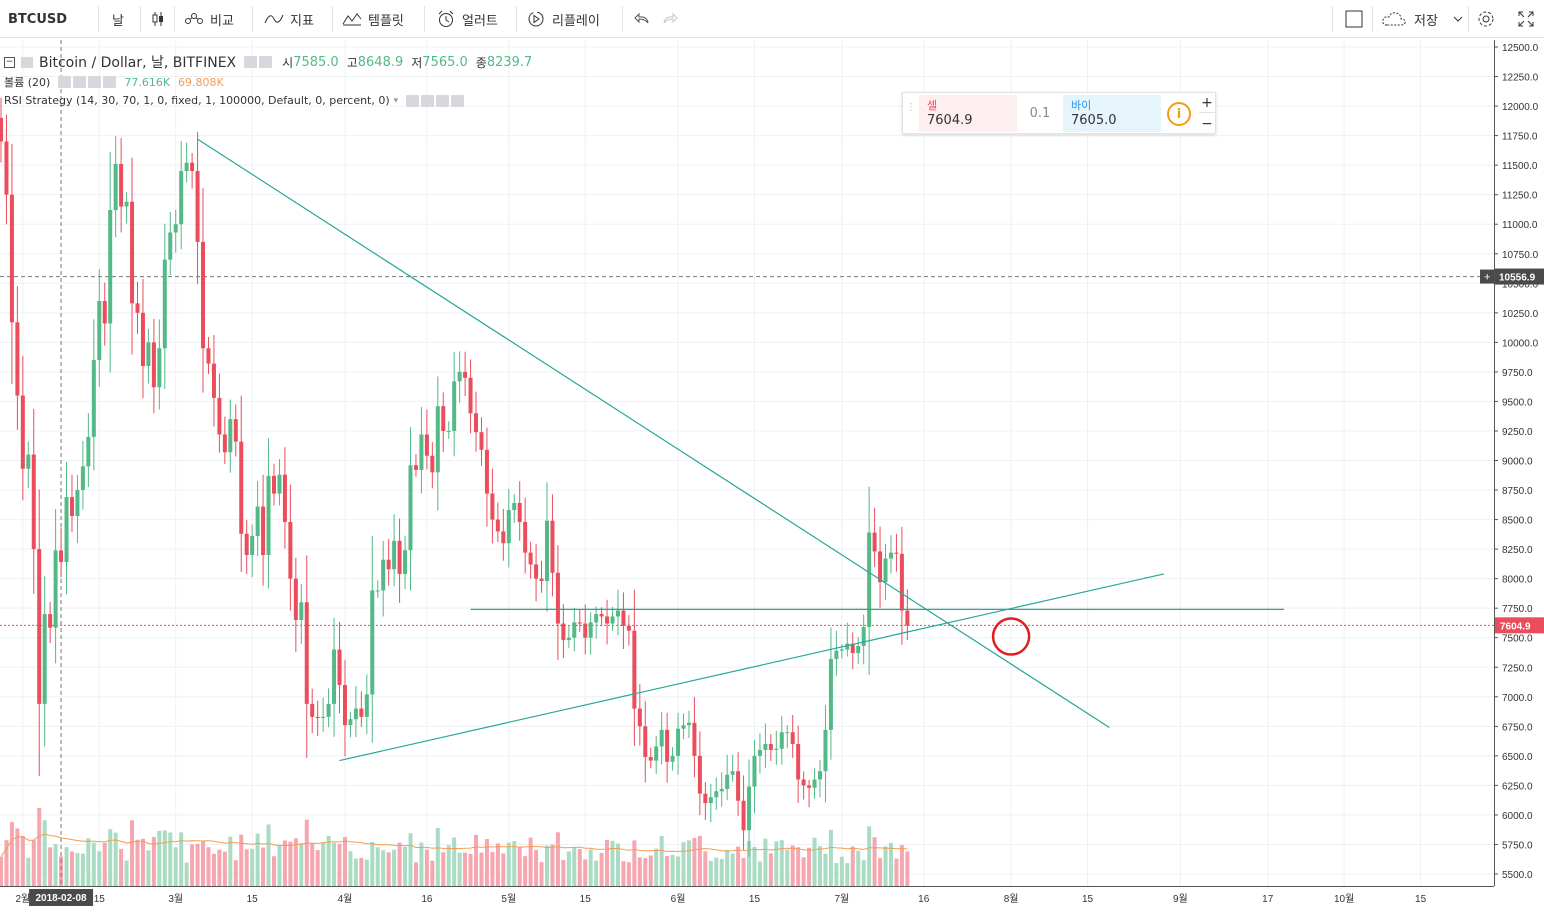 The width and height of the screenshot is (1544, 914). What do you see at coordinates (924, 899) in the screenshot?
I see `time-tick-label: 16` at bounding box center [924, 899].